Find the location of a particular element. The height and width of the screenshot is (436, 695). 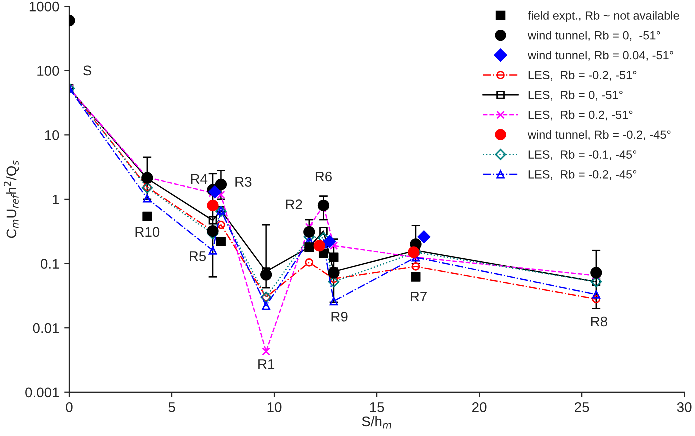

x-tick-label: 5 is located at coordinates (172, 407).